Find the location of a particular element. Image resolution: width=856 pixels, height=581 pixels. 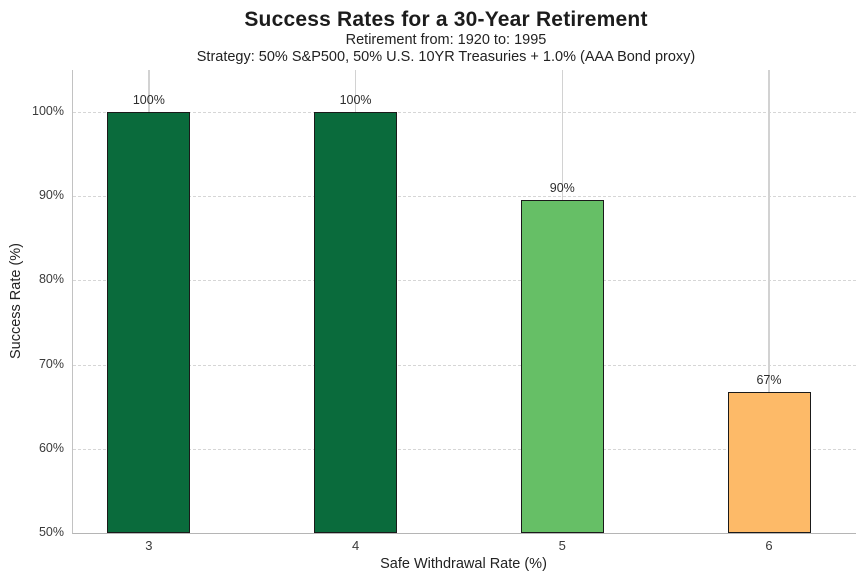

y-tick-label: 80% is located at coordinates (51, 279).